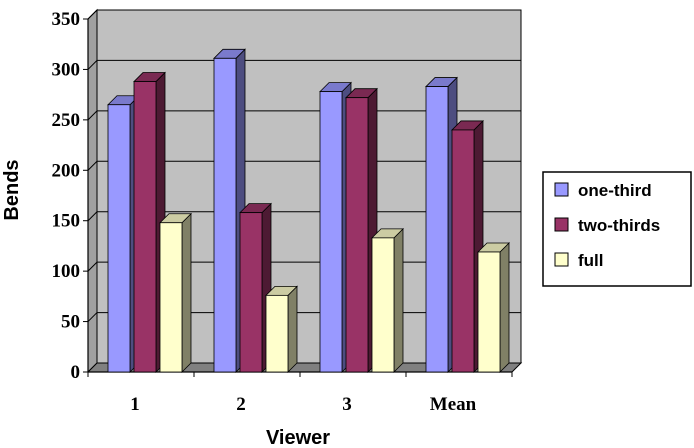  I want to click on y-tick-label: 200, so click(66, 170).